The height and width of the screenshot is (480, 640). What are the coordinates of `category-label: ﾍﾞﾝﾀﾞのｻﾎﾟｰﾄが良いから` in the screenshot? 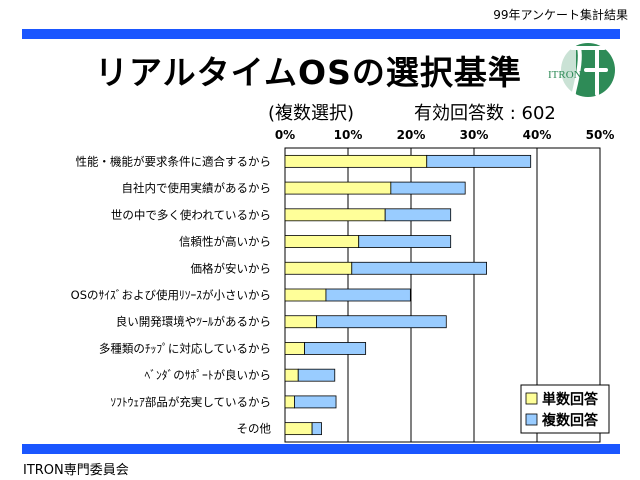 It's located at (208, 375).